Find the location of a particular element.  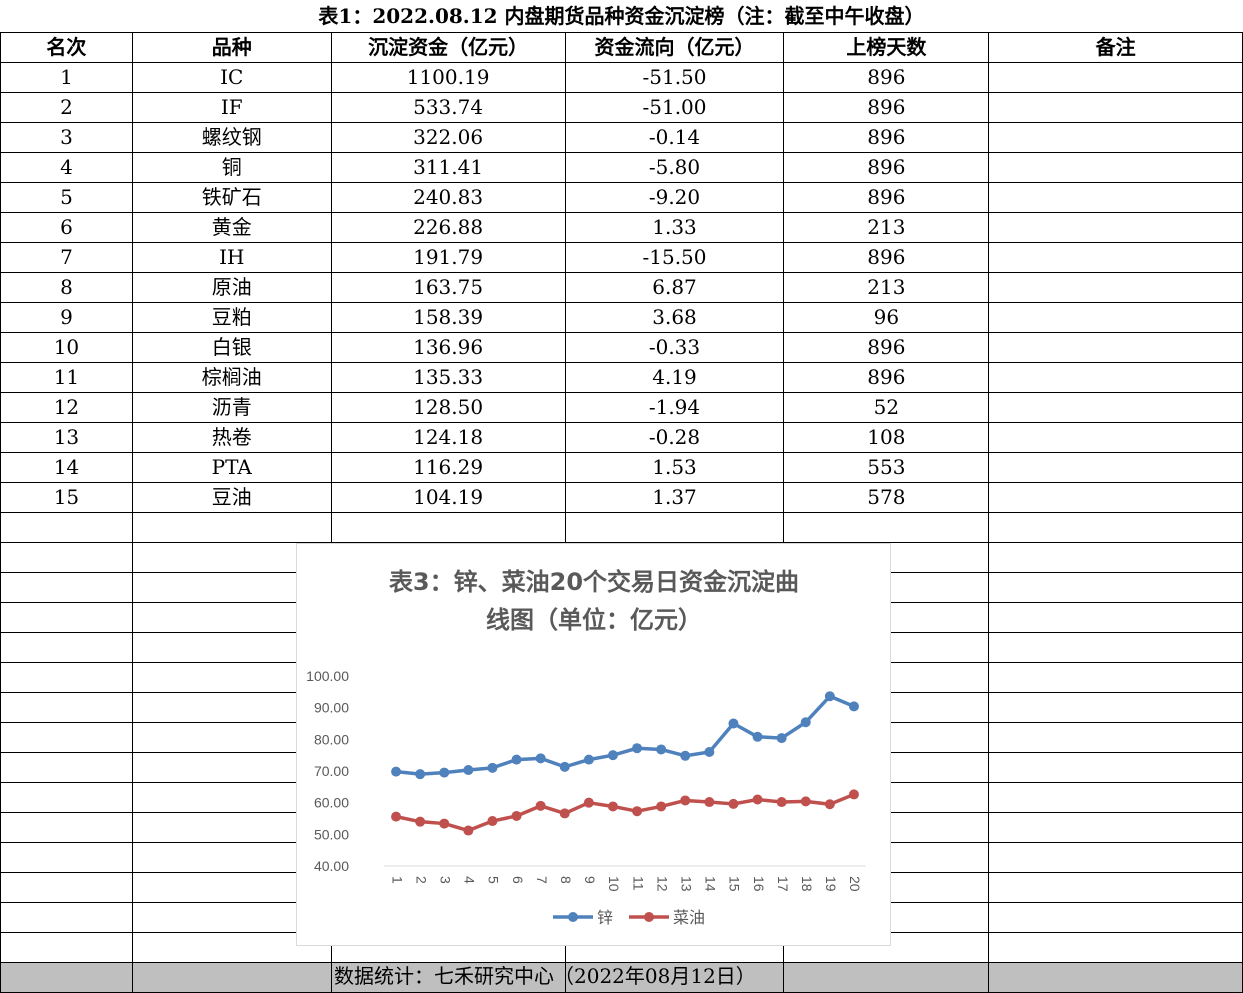

table-cell: -9.20 is located at coordinates (674, 197).